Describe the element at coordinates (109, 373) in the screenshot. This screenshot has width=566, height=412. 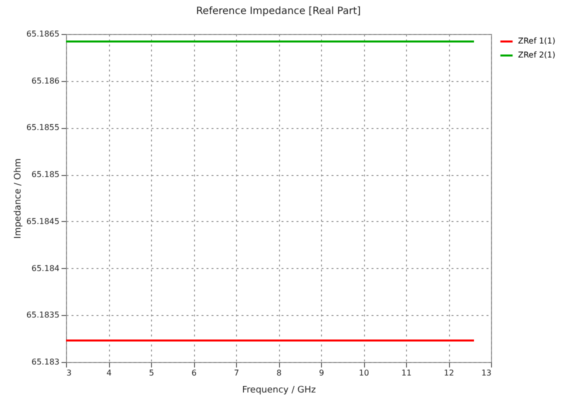
I see `x-tick-label: 4` at that location.